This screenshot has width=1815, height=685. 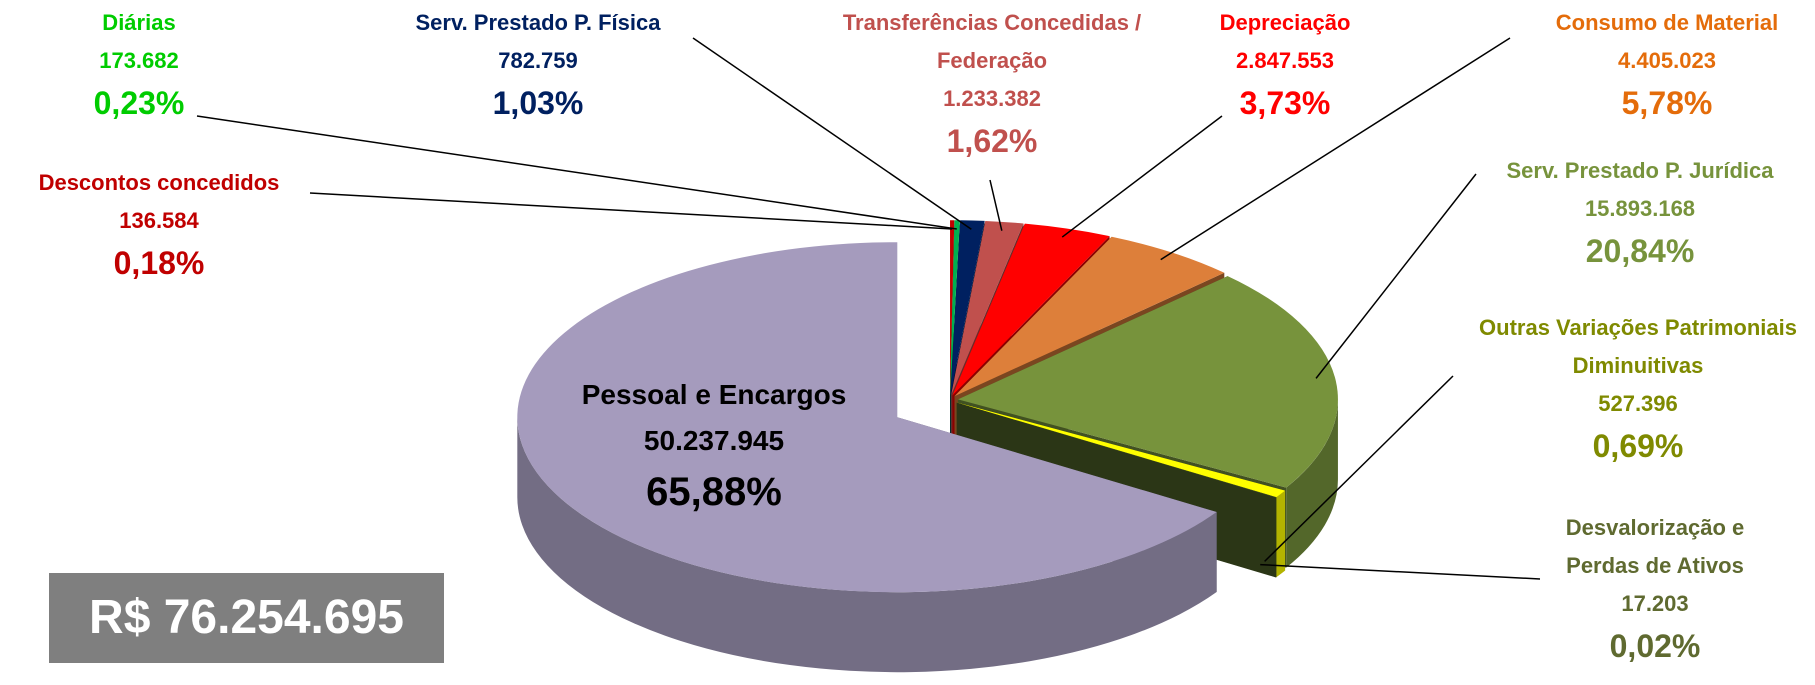 What do you see at coordinates (1655, 603) in the screenshot?
I see `slice-value: 17.203` at bounding box center [1655, 603].